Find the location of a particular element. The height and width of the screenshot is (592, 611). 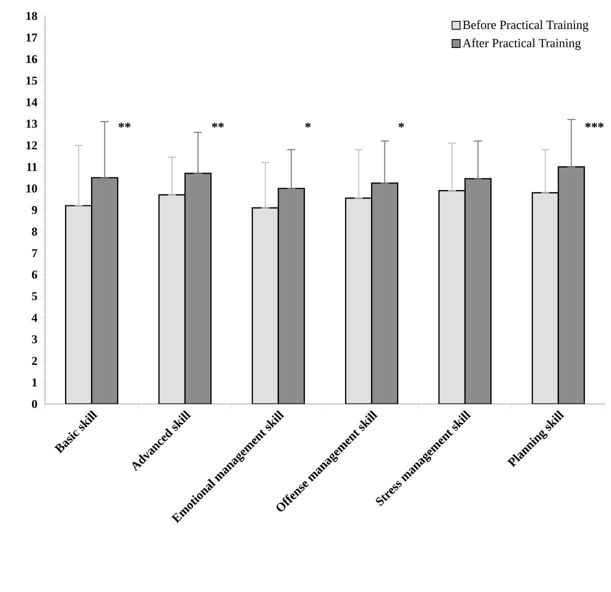

y-tick-label: 5 is located at coordinates (35, 296).